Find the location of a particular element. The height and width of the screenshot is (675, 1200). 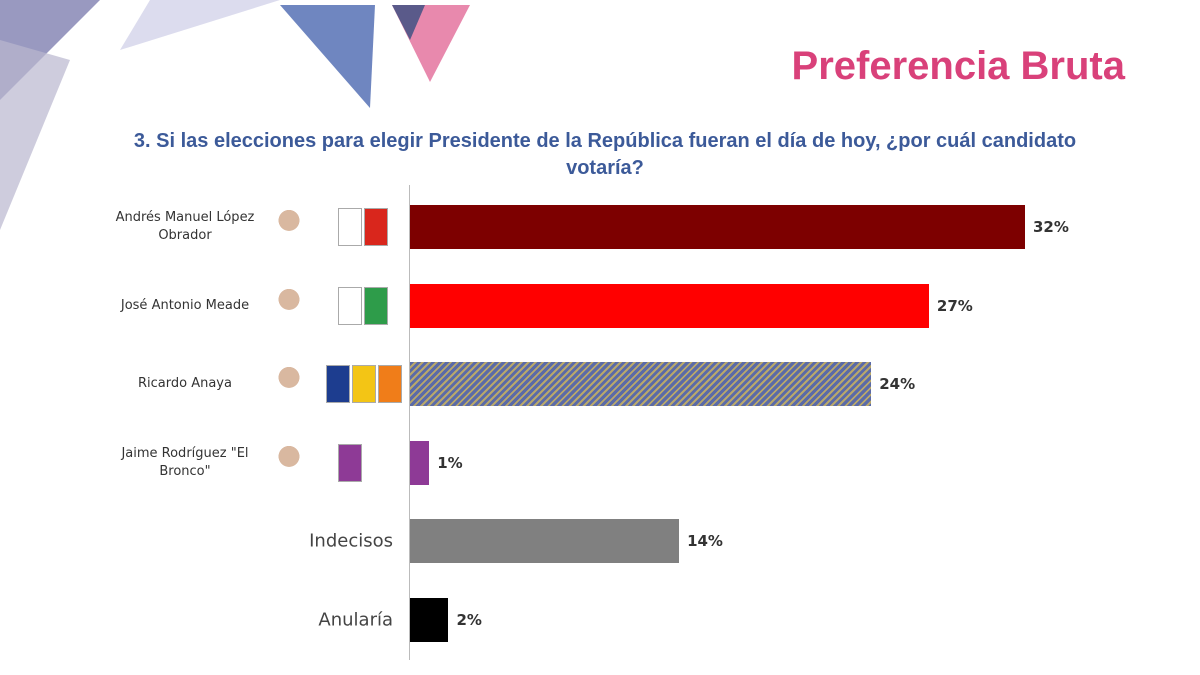

category-label: Jaime Rodríguez "El Bronco" is located at coordinates (185, 462).